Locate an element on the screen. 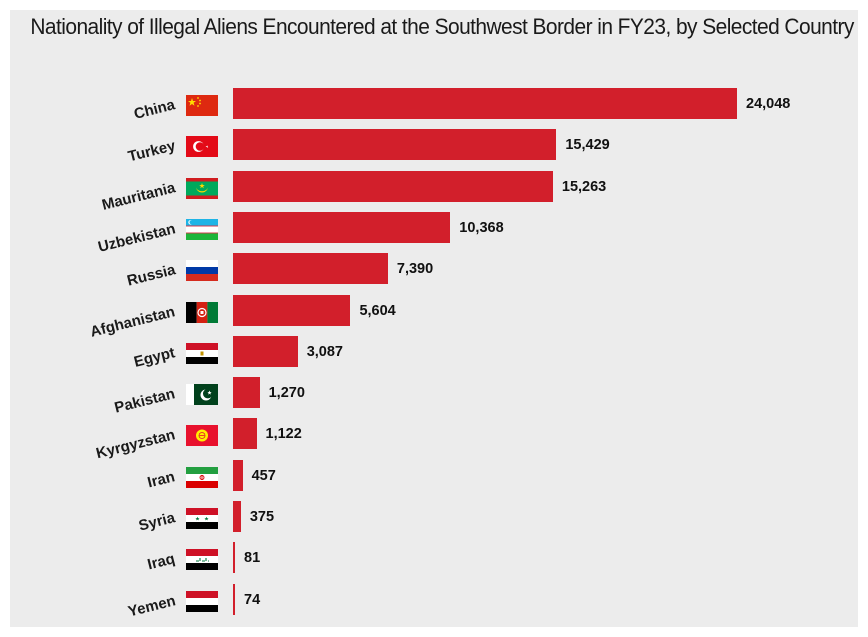 The image size is (868, 637). value-label: 1,122 is located at coordinates (283, 434).